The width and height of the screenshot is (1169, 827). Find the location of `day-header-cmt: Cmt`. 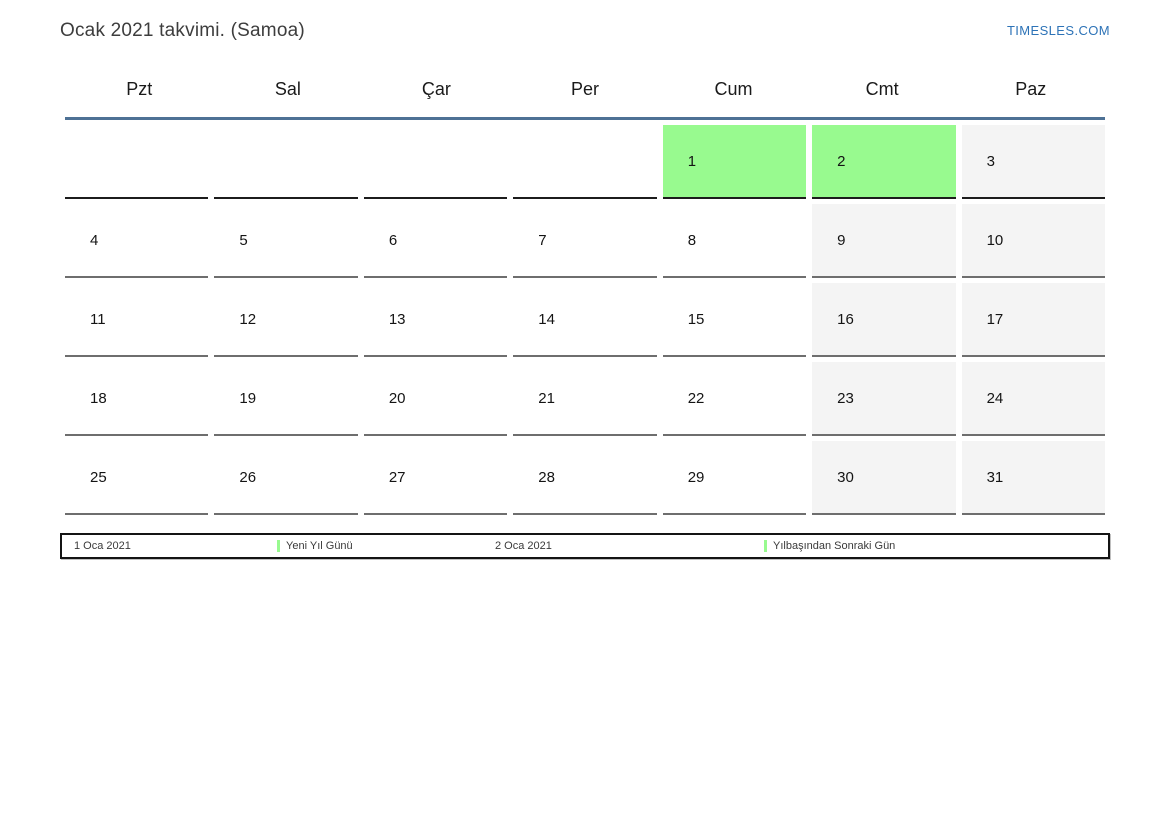

day-header-cmt: Cmt is located at coordinates (882, 89).